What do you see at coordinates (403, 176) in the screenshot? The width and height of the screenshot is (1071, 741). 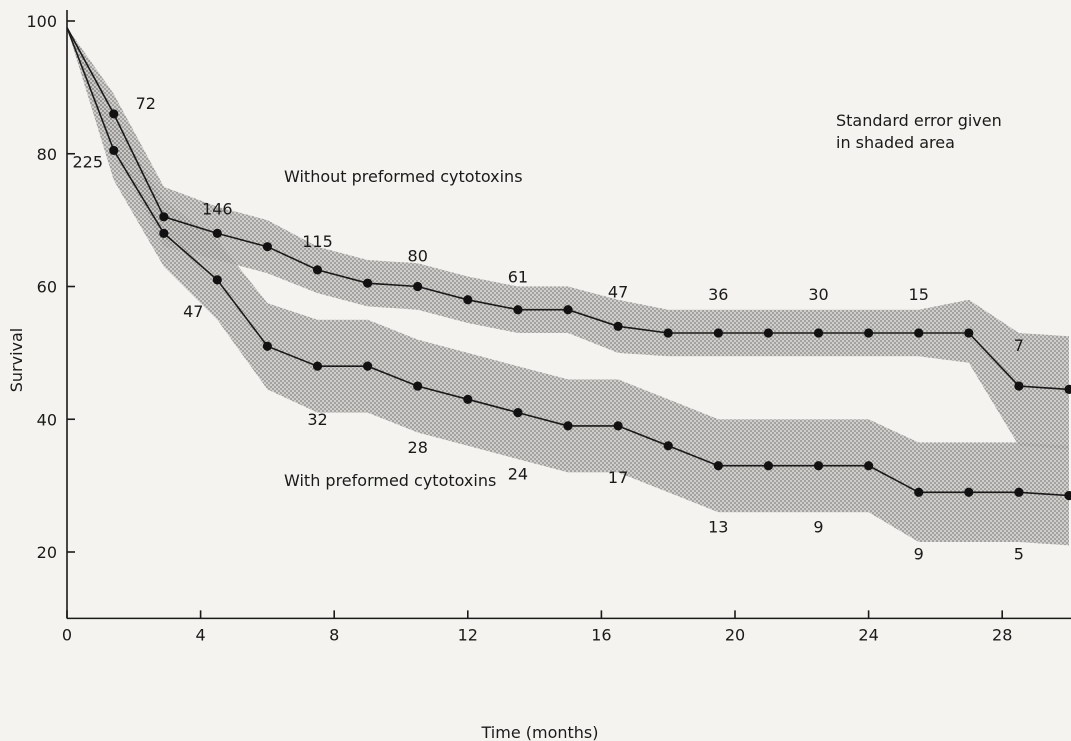 I see `series-name-without: Without preformed cytotoxins` at bounding box center [403, 176].